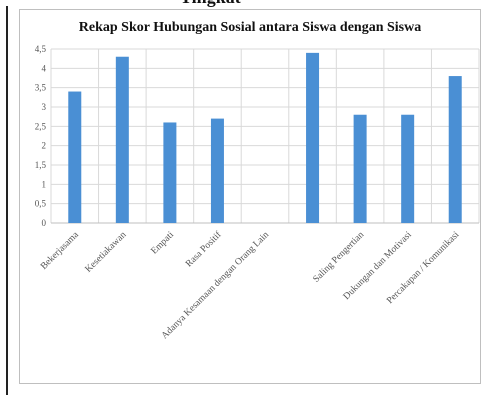 The image size is (495, 395). Describe the element at coordinates (44, 223) in the screenshot. I see `y-tick-label: 0` at that location.